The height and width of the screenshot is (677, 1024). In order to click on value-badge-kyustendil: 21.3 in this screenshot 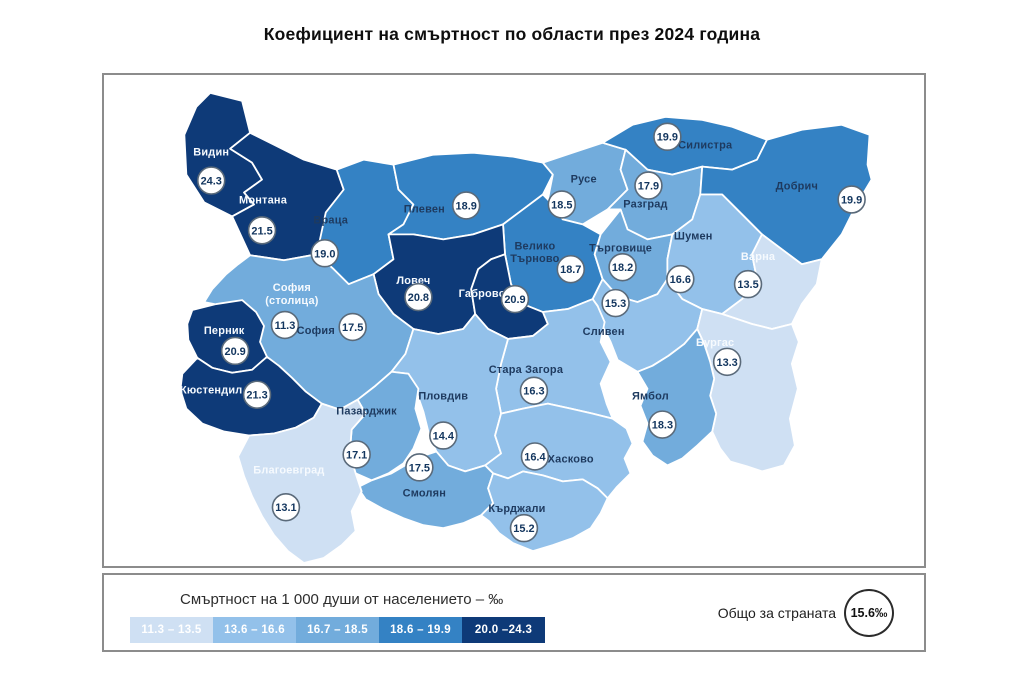, I will do `click(257, 394)`.